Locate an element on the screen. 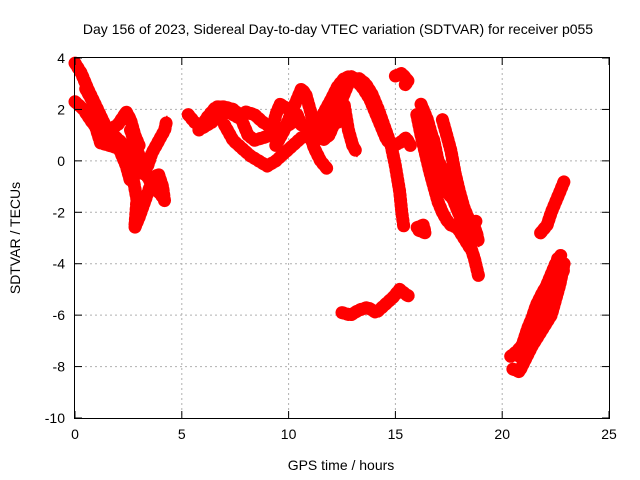  y-tick-label: -4 is located at coordinates (59, 264).